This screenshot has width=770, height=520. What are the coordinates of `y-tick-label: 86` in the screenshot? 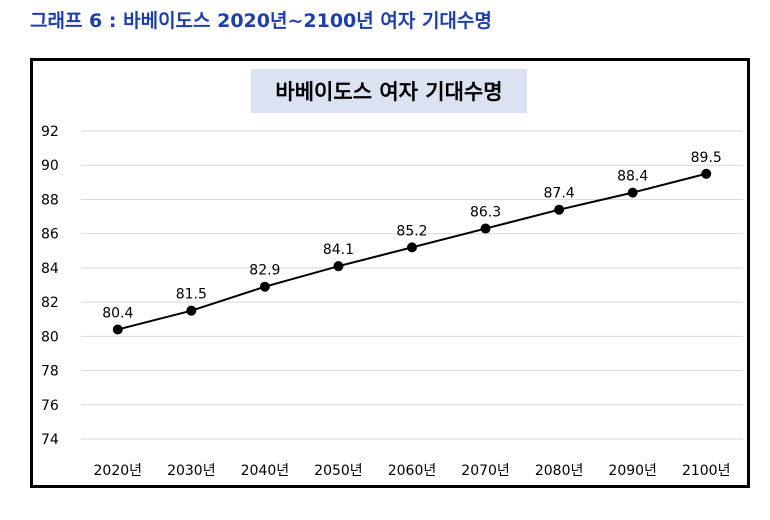 It's located at (50, 235).